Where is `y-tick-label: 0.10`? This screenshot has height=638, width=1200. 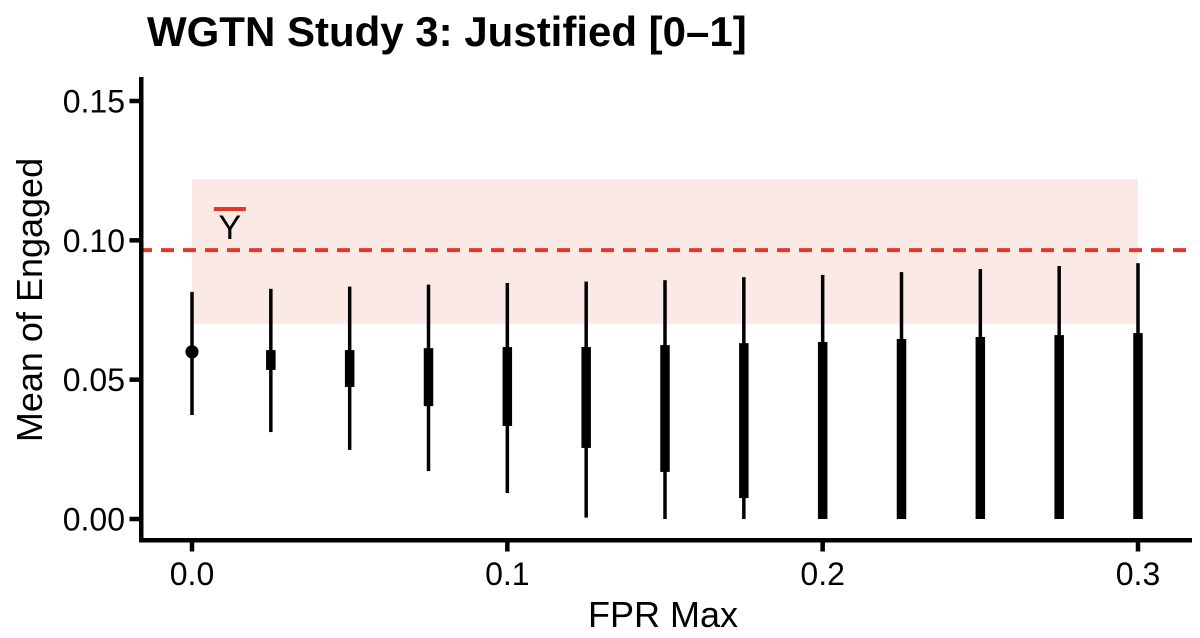 y-tick-label: 0.10 is located at coordinates (94, 241).